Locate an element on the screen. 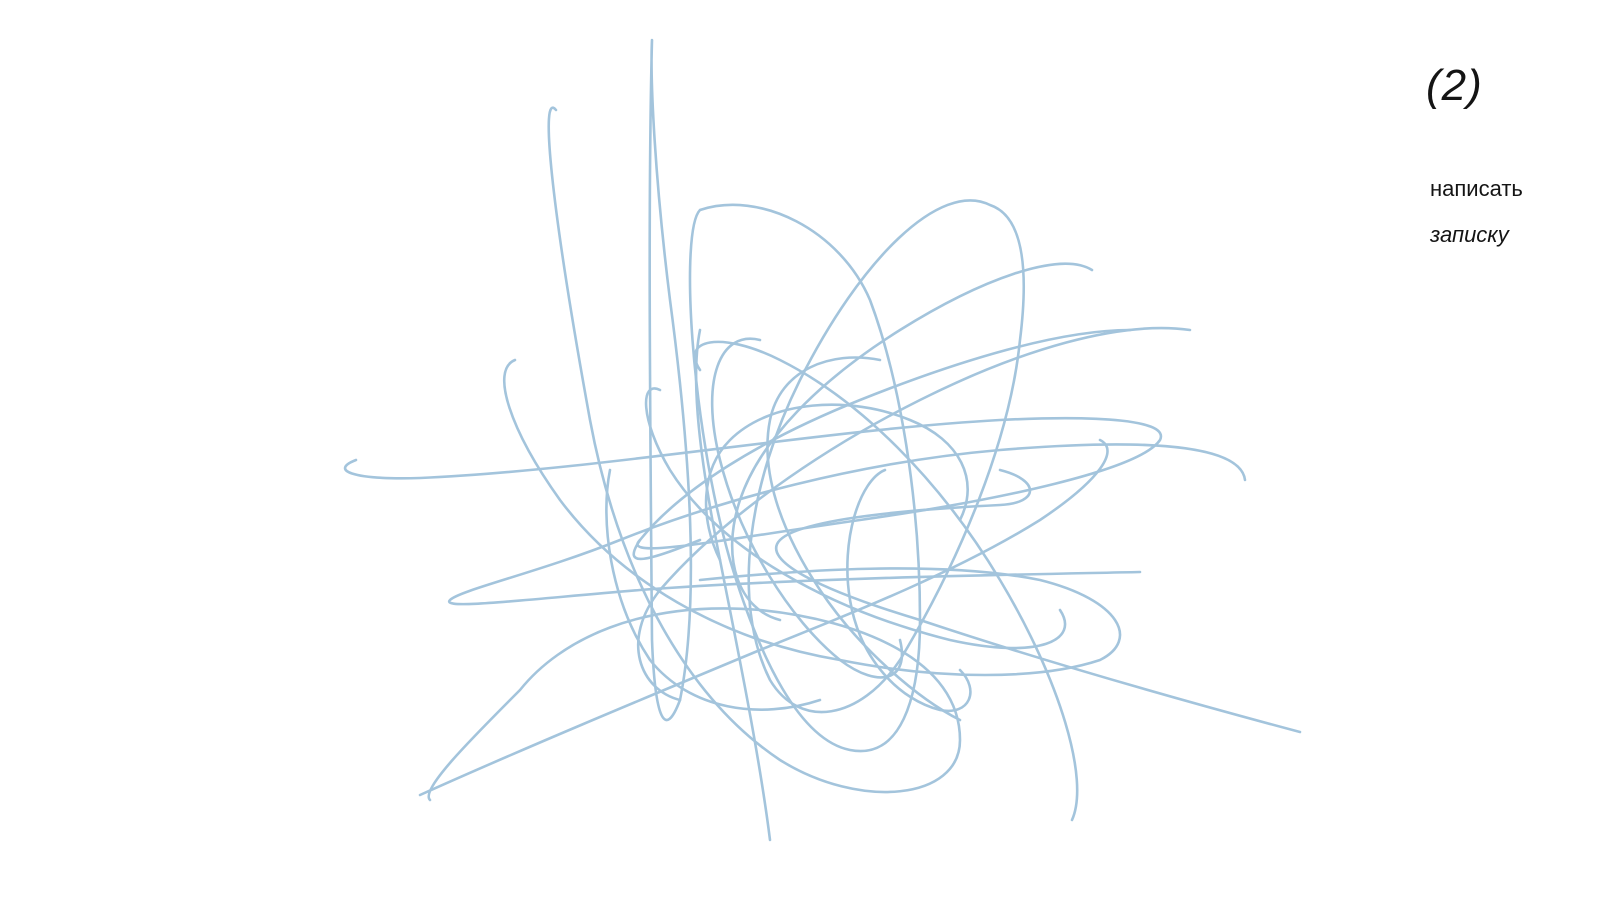 The height and width of the screenshot is (900, 1600). step-number: (2) is located at coordinates (1454, 85).